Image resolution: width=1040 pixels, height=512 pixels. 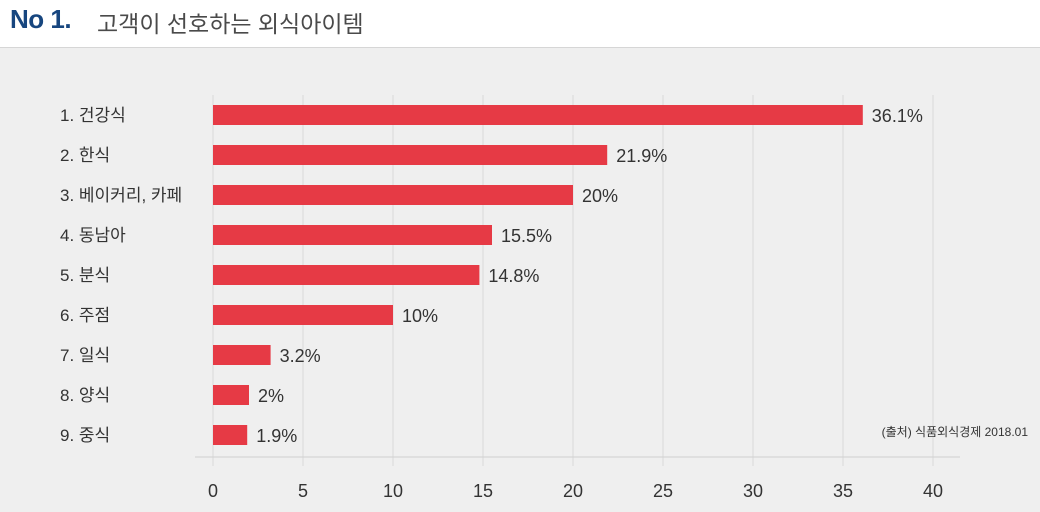 What do you see at coordinates (393, 491) in the screenshot?
I see `x-tick-label: 10` at bounding box center [393, 491].